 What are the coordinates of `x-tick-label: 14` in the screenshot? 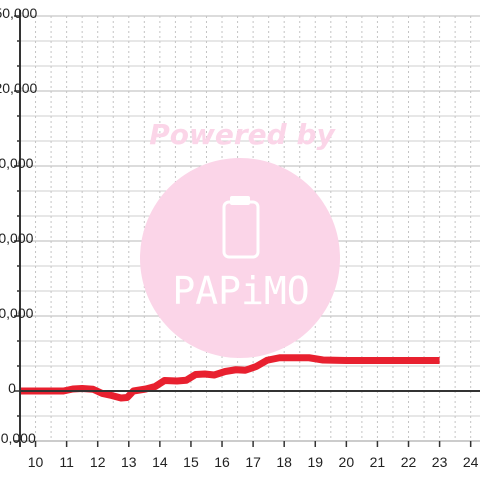 It's located at (160, 462).